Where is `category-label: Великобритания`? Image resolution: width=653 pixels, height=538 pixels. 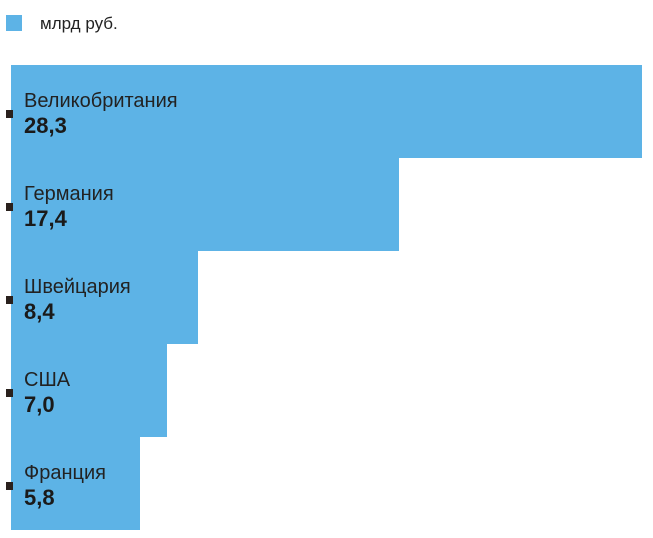
category-label: Великобритания is located at coordinates (101, 101).